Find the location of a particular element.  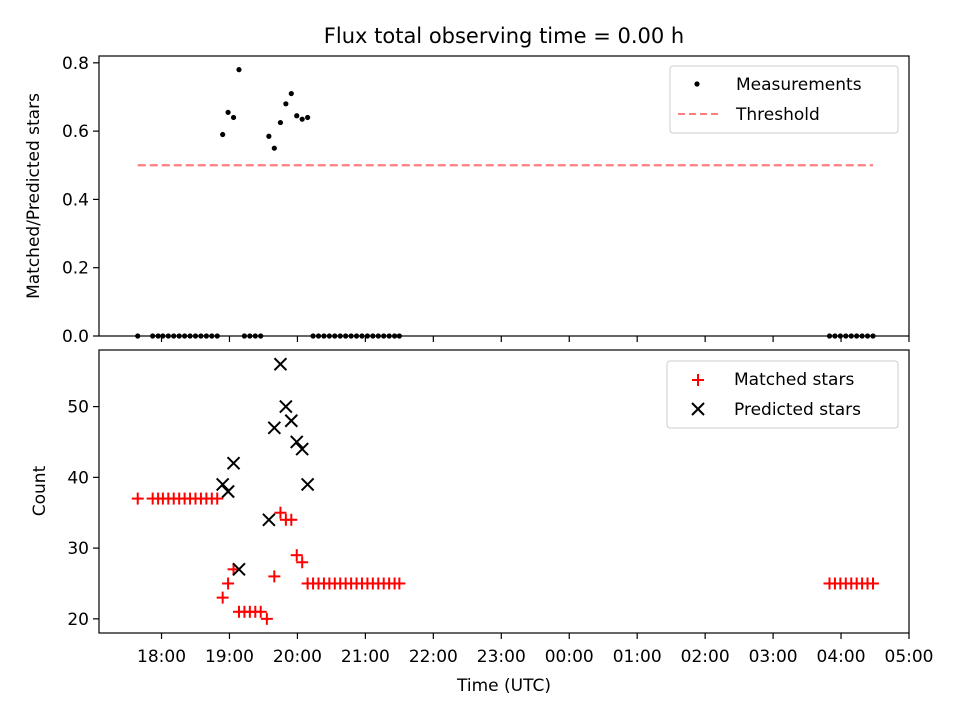

x-tick-label: 05:00 is located at coordinates (909, 657).